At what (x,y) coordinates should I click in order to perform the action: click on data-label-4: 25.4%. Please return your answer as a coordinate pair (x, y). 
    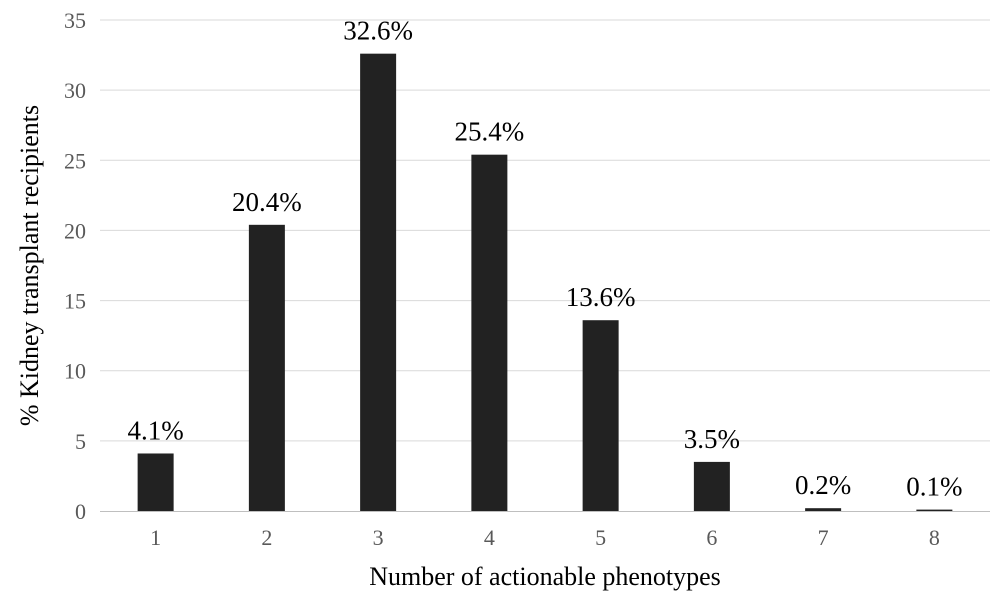
    Looking at the image, I should click on (490, 132).